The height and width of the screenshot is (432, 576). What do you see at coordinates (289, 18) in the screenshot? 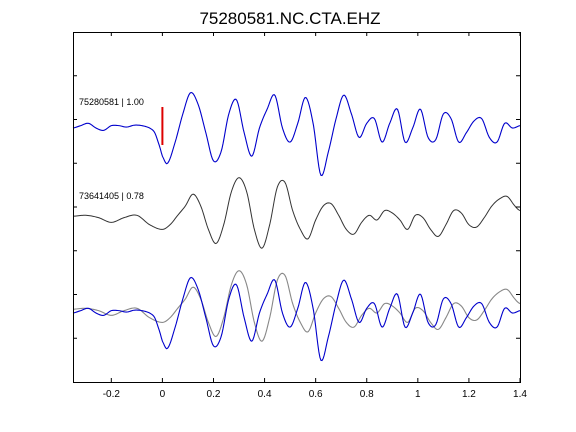
I see `chart-title: 75280581.NC.CTA.EHZ` at bounding box center [289, 18].